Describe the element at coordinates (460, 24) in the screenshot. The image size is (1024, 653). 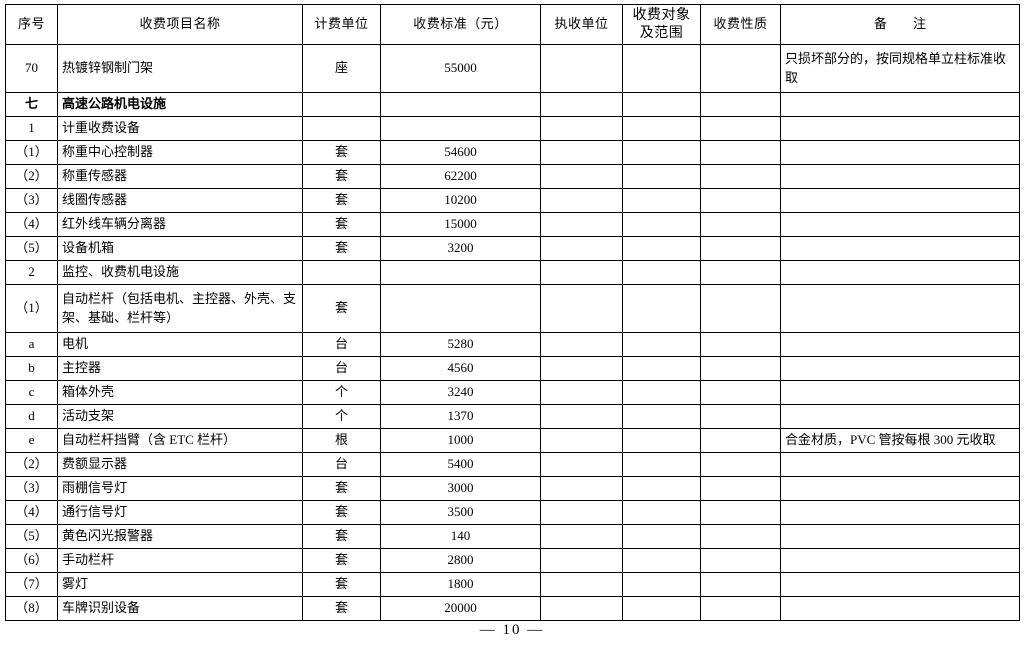
I see `header-cell-standard: 收费标准（元）` at that location.